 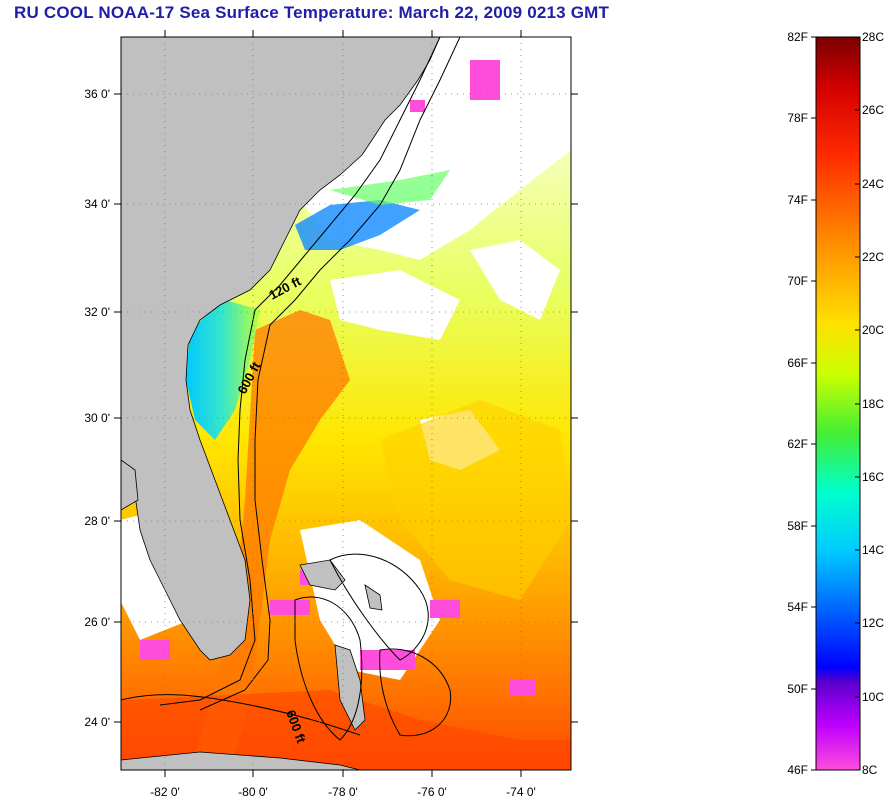 What do you see at coordinates (97, 94) in the screenshot?
I see `lat-label: 36 0'` at bounding box center [97, 94].